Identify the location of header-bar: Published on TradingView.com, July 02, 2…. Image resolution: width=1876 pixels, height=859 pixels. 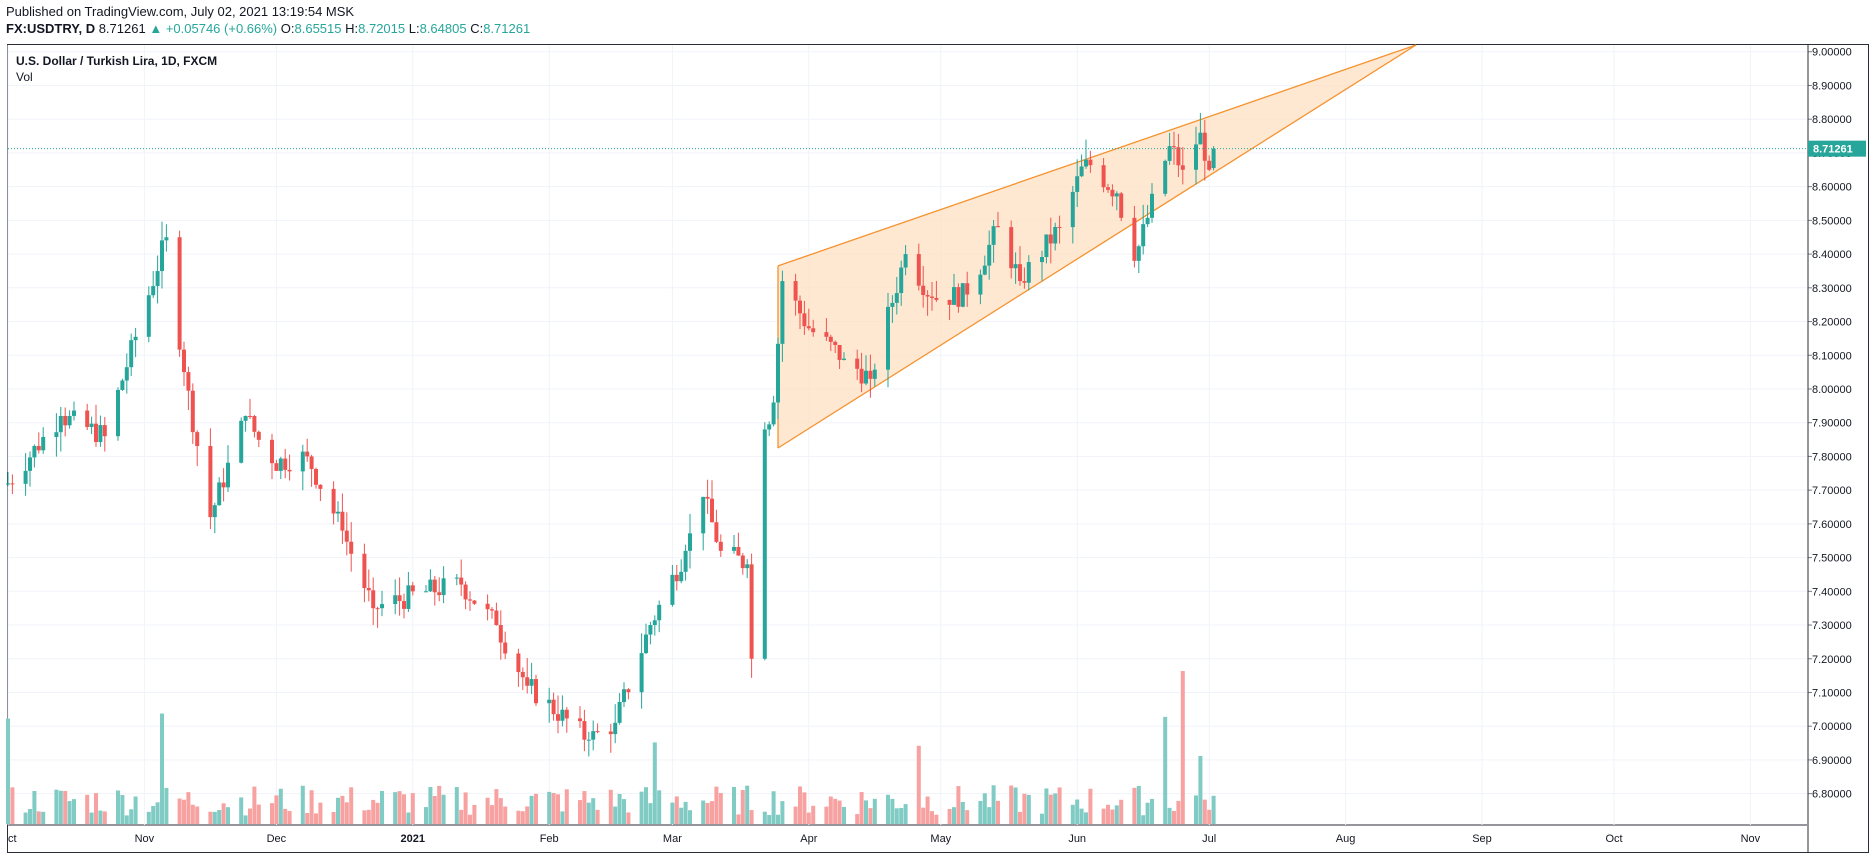
(938, 22).